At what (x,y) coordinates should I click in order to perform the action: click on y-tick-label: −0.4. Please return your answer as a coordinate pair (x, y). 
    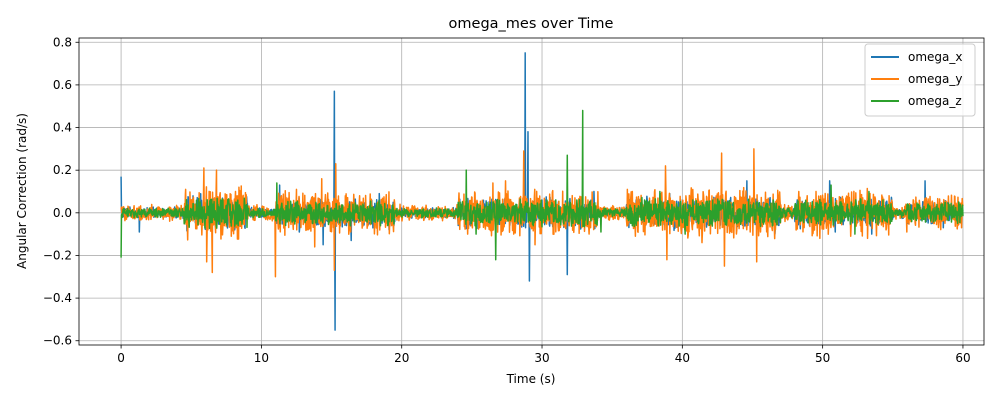
    Looking at the image, I should click on (57, 298).